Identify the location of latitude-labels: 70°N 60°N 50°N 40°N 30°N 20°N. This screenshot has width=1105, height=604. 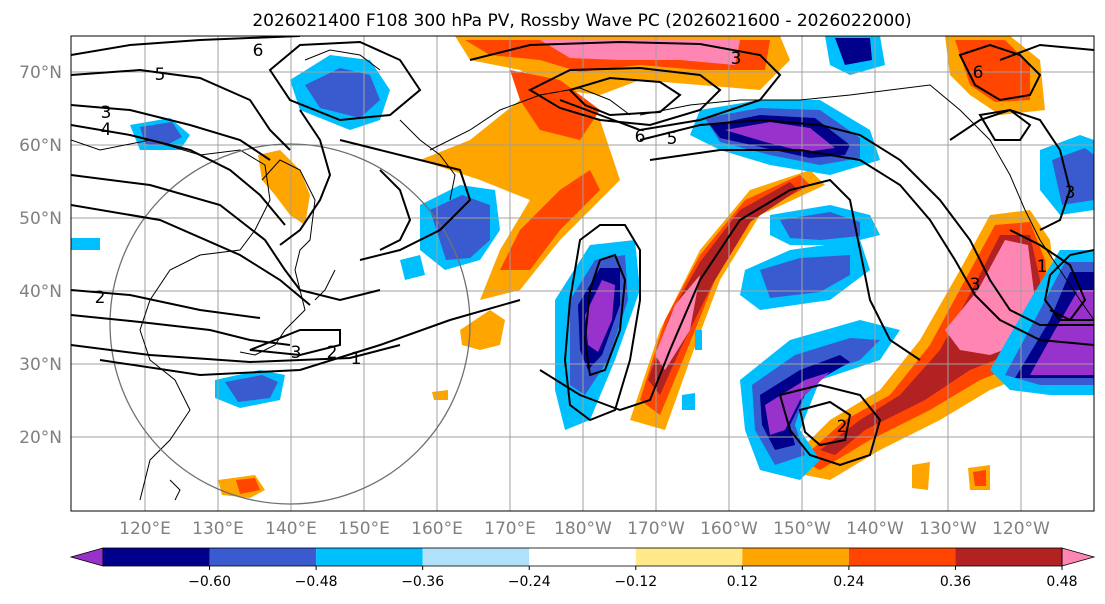
(40, 255).